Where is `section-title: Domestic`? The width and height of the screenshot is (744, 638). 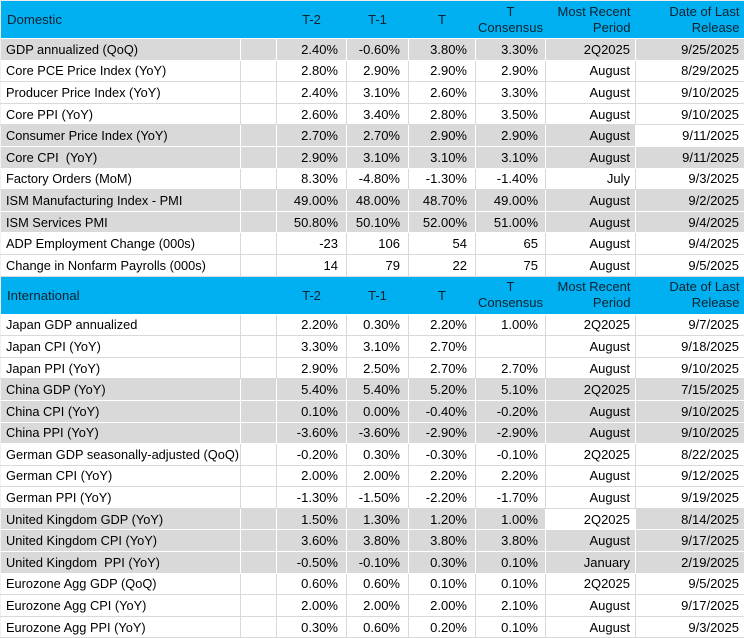 section-title: Domestic is located at coordinates (139, 20).